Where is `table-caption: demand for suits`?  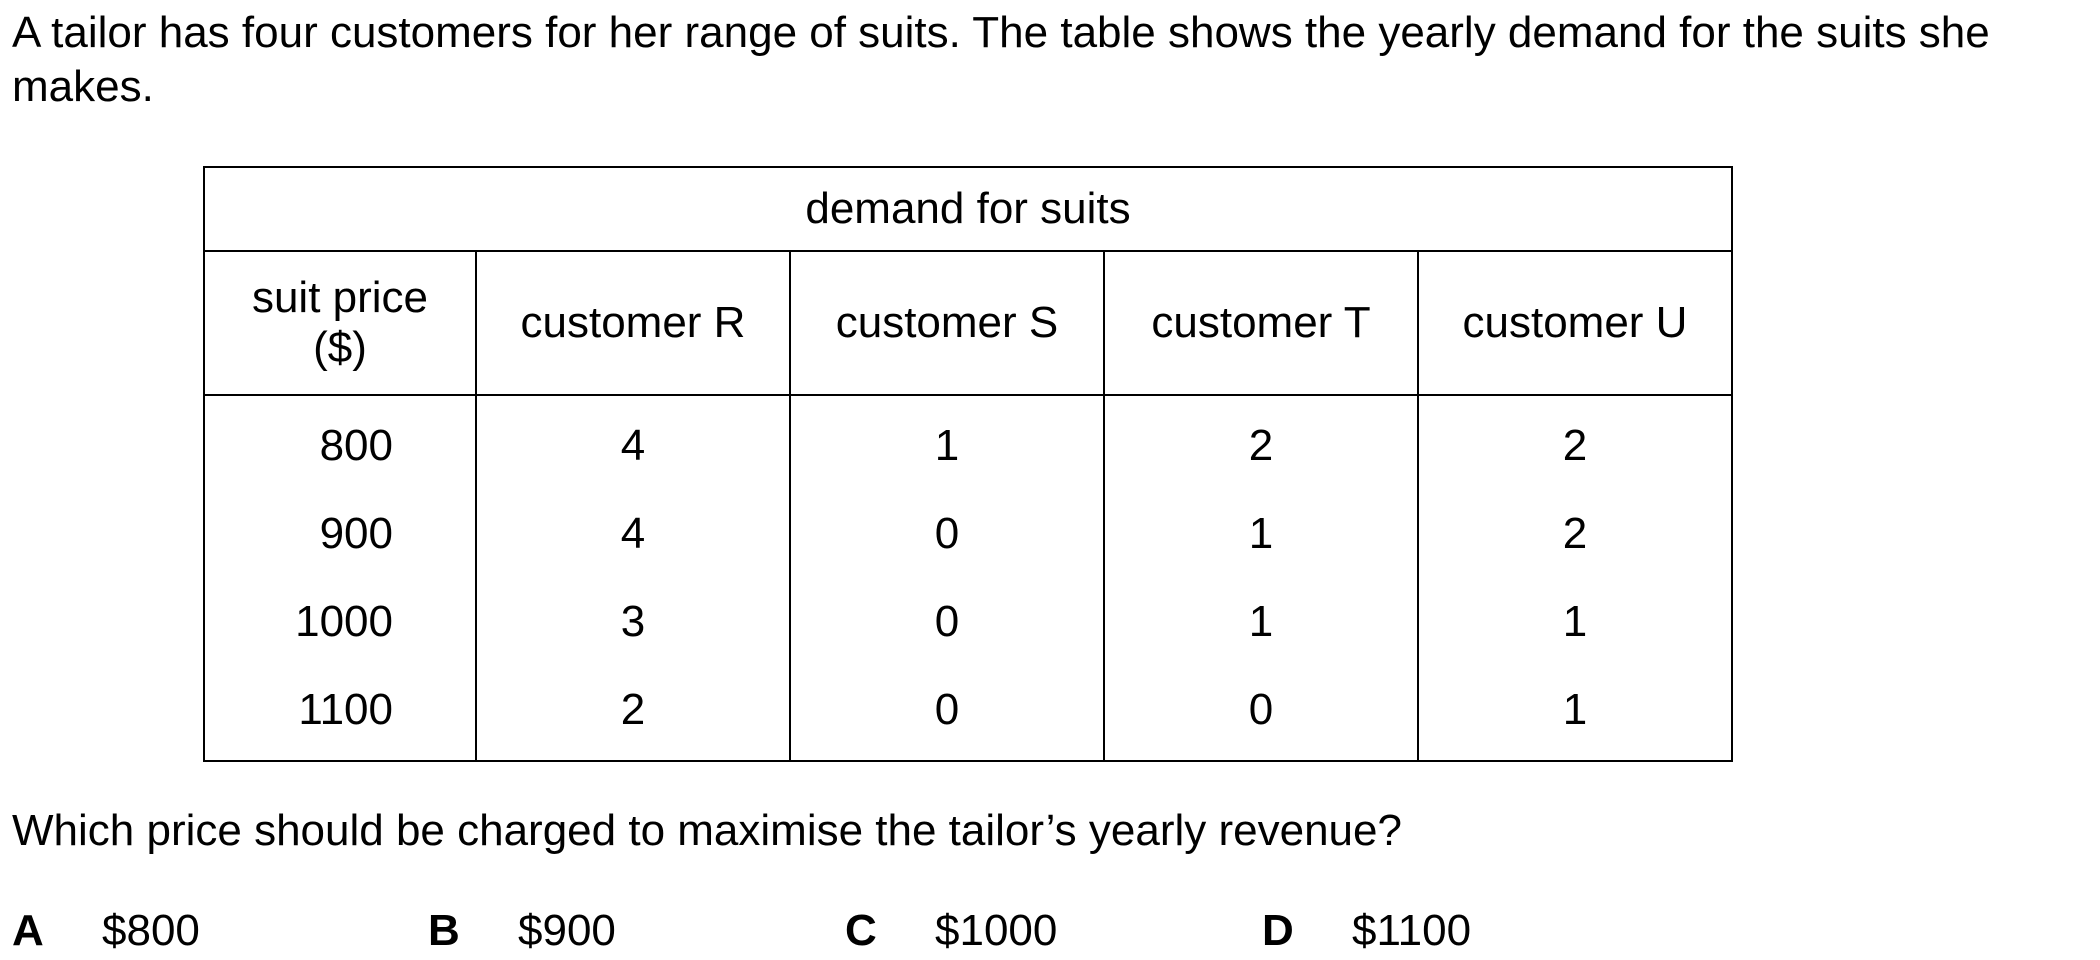
table-caption: demand for suits is located at coordinates (968, 209).